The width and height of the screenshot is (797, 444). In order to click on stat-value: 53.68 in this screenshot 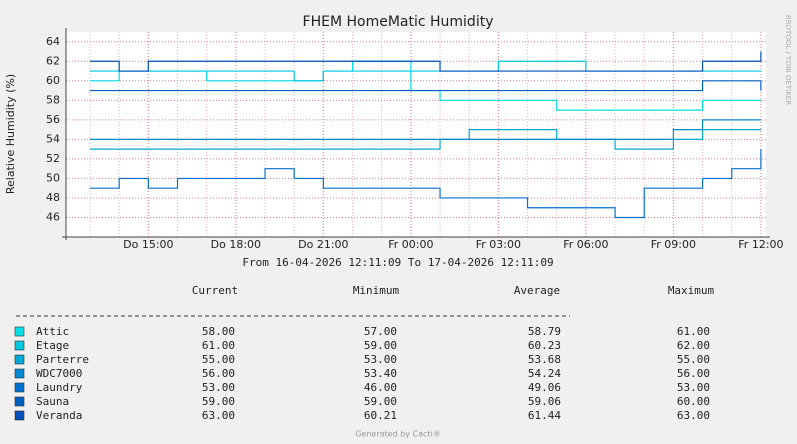, I will do `click(544, 359)`.